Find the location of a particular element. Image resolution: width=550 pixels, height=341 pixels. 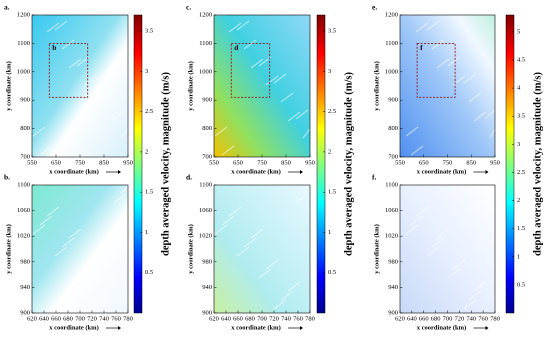

panel-label: a. is located at coordinates (7, 7).